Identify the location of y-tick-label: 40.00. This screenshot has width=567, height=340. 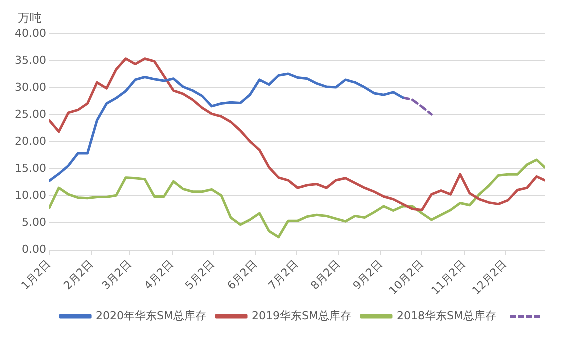
(30, 33).